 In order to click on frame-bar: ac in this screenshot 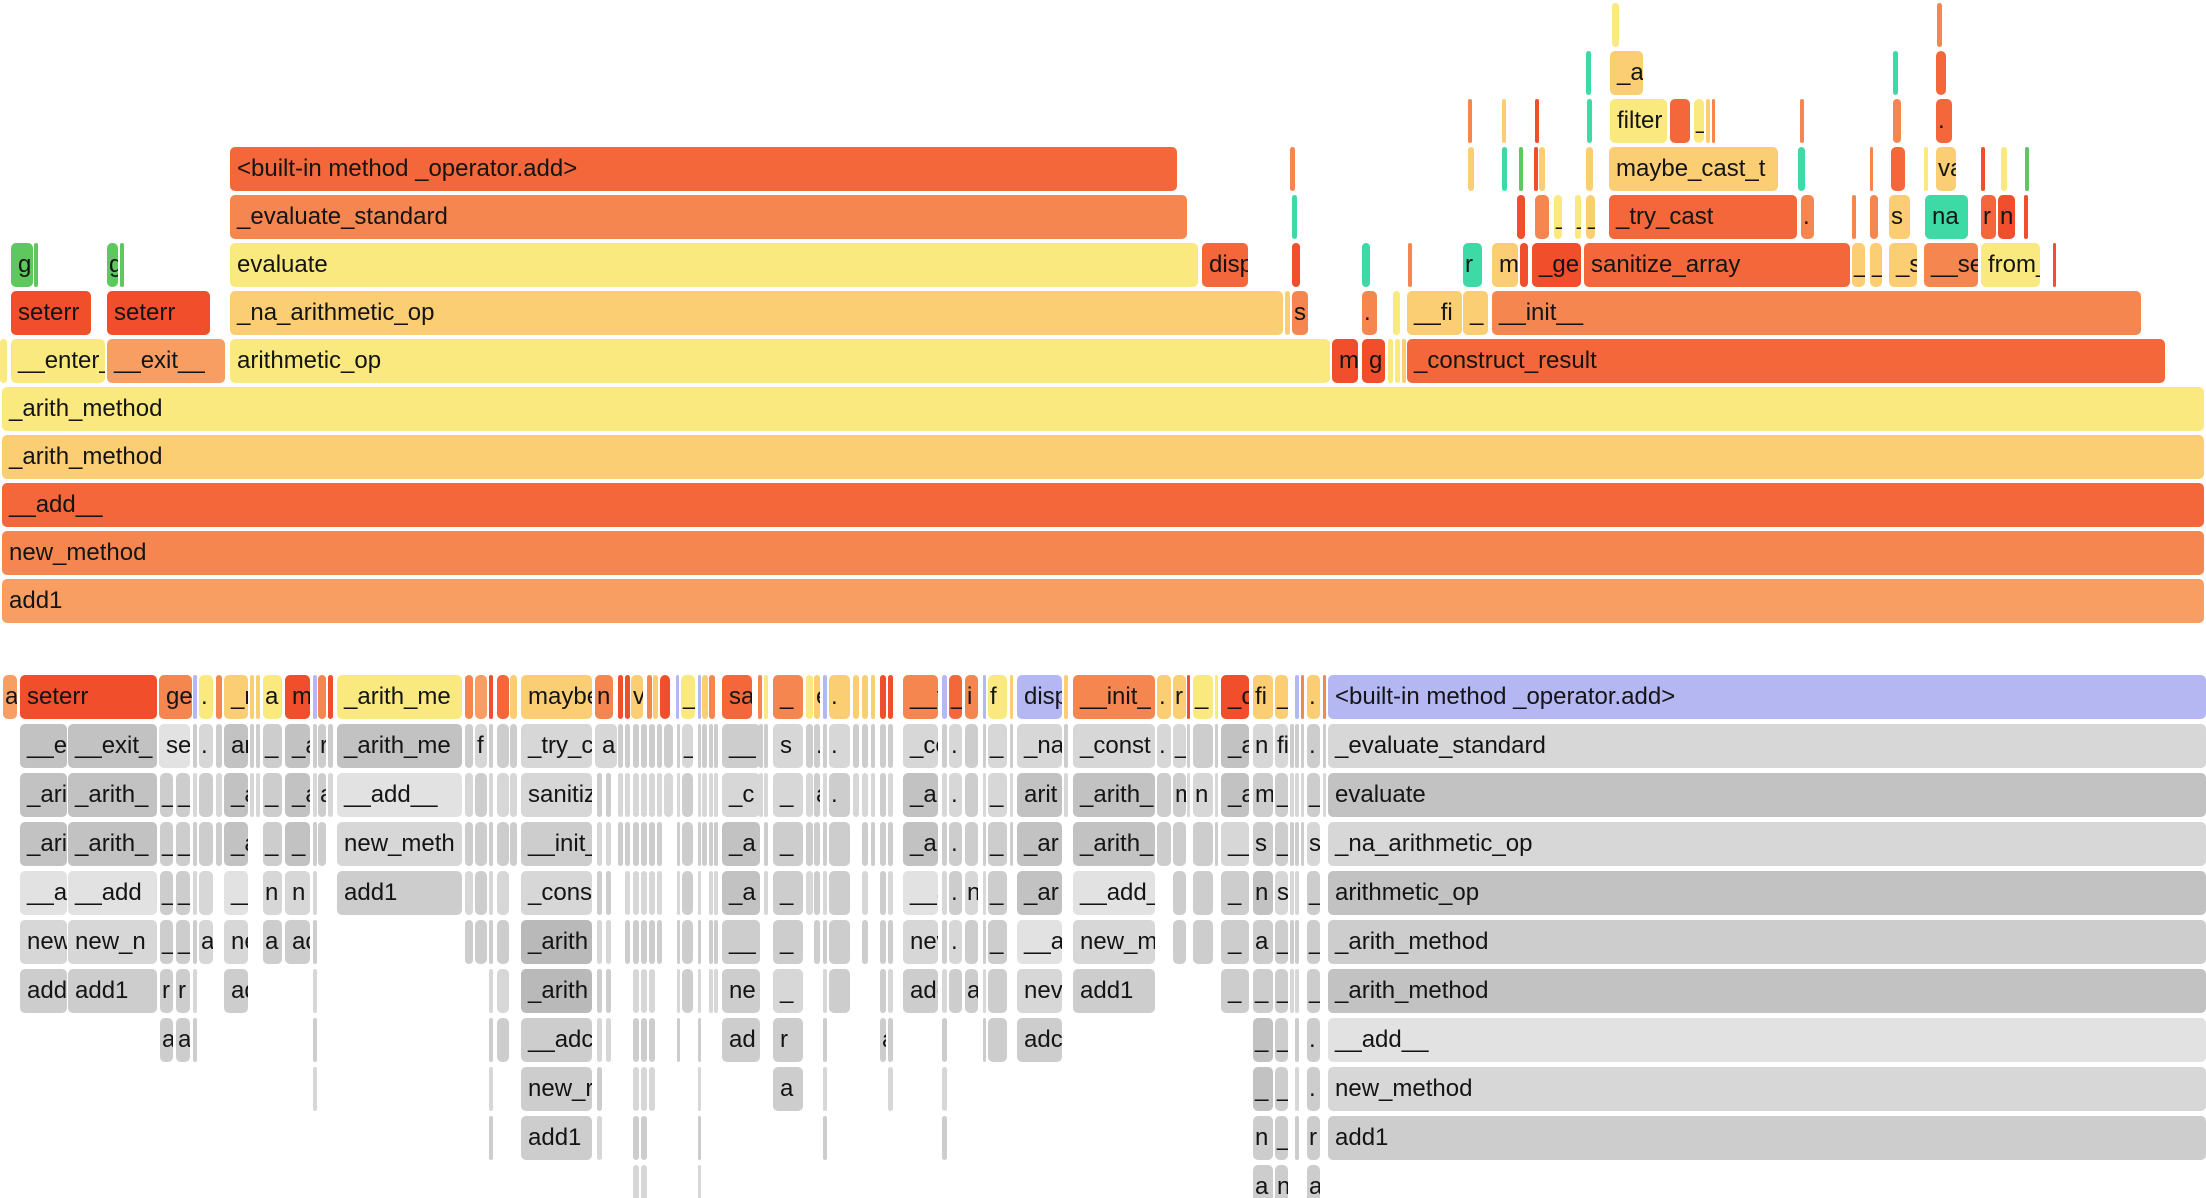, I will do `click(297, 942)`.